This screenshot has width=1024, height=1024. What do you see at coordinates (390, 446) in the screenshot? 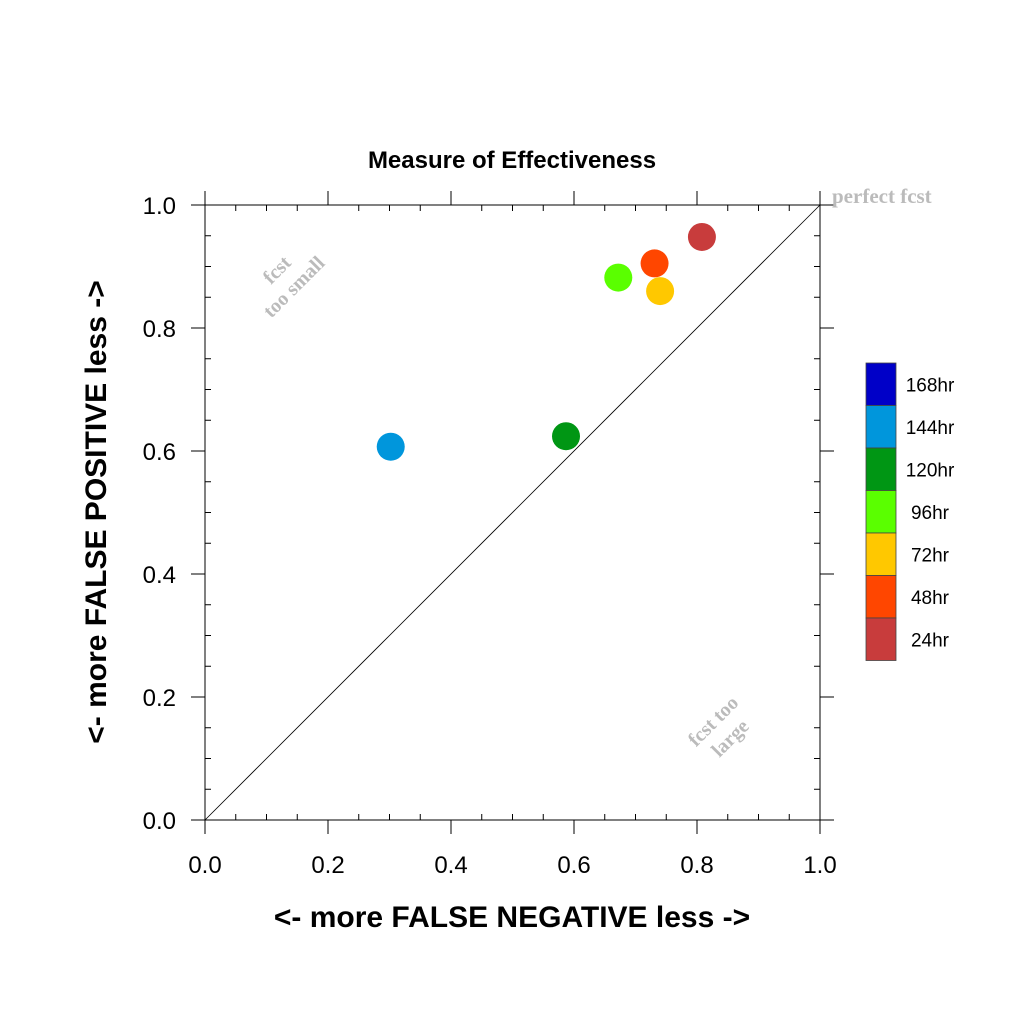
I see `data-point-144hr` at bounding box center [390, 446].